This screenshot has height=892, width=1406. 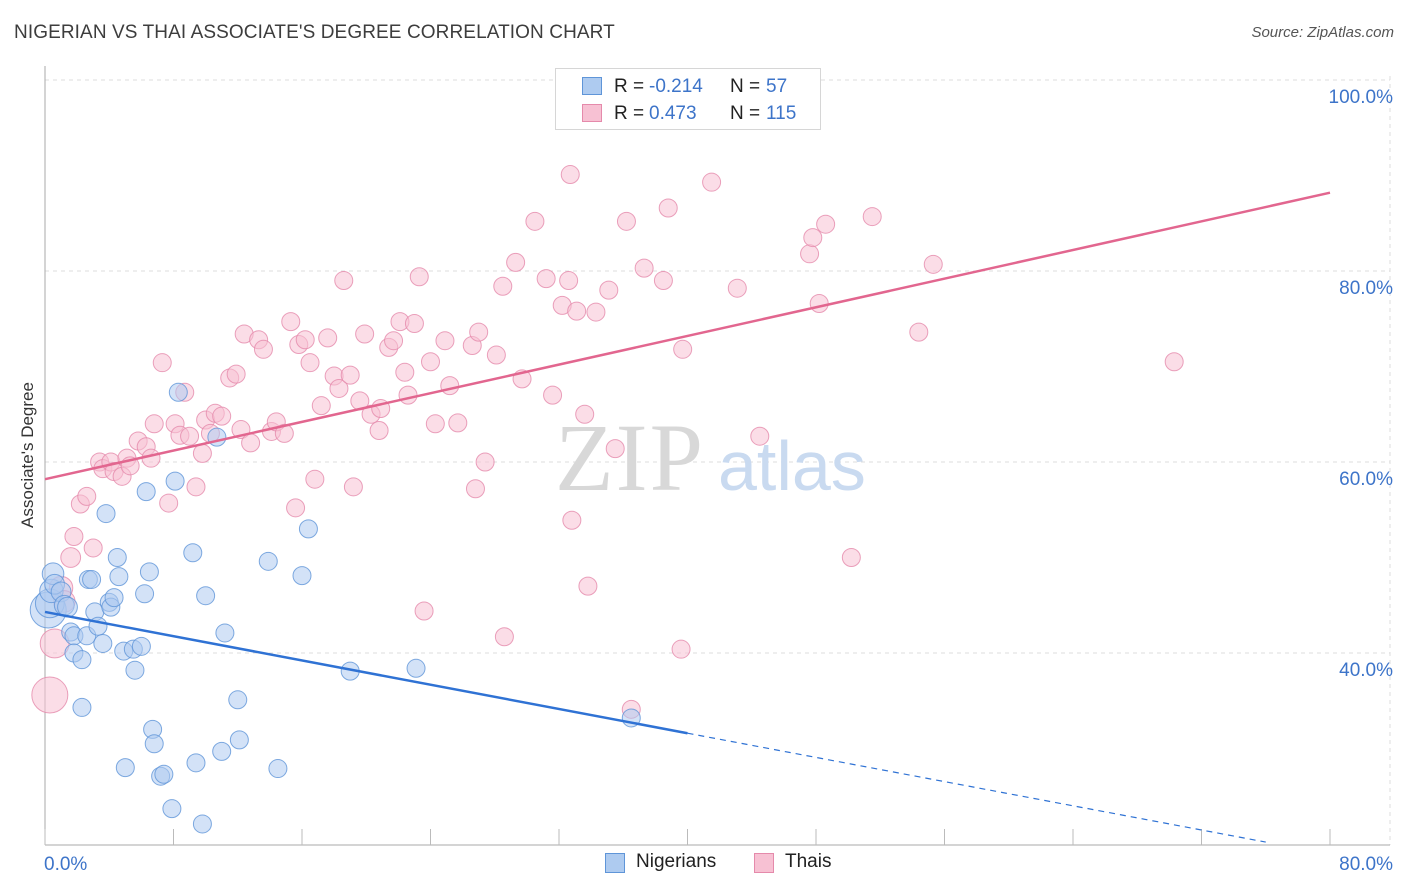 I want to click on n-label: N =, so click(x=745, y=113).